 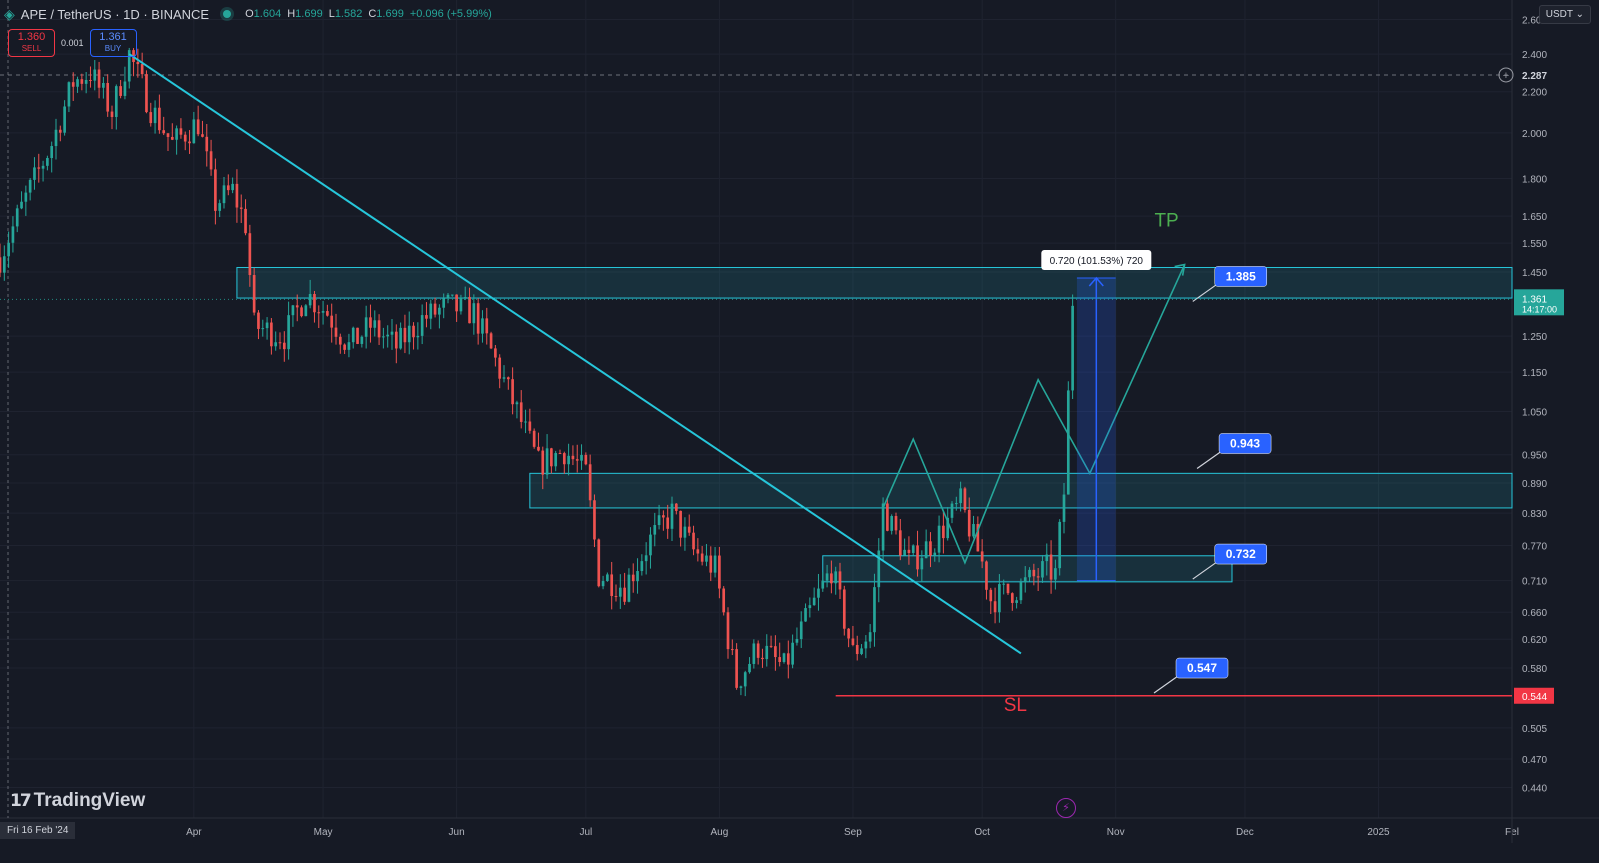 I want to click on sell-button: 1.360 SELL, so click(x=31, y=43).